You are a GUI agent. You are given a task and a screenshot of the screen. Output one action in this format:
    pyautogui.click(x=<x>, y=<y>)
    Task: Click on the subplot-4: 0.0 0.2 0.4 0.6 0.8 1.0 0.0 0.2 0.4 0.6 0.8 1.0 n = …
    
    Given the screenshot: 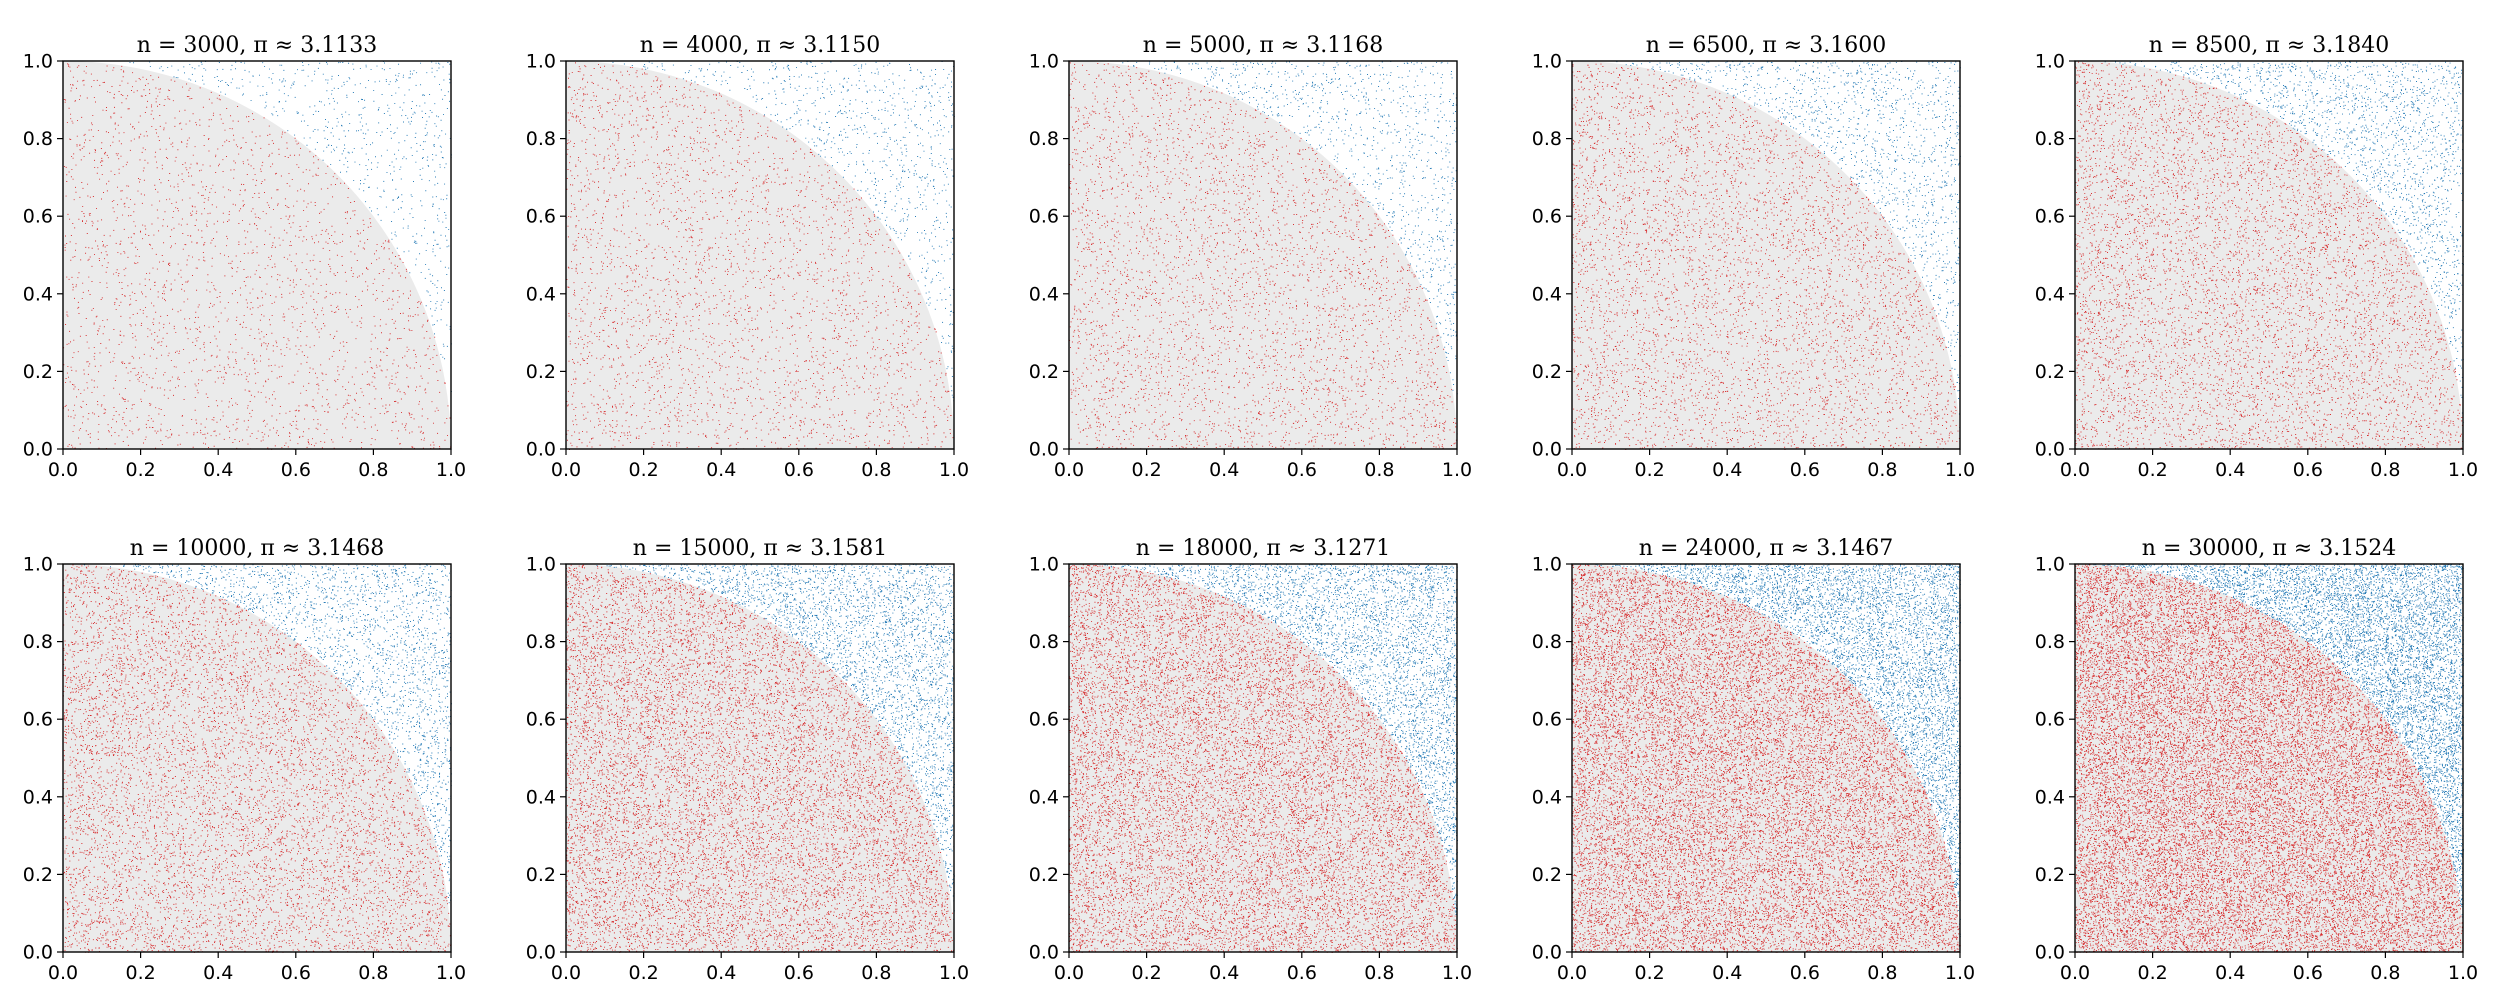 What is the action you would take?
    pyautogui.click(x=1753, y=257)
    